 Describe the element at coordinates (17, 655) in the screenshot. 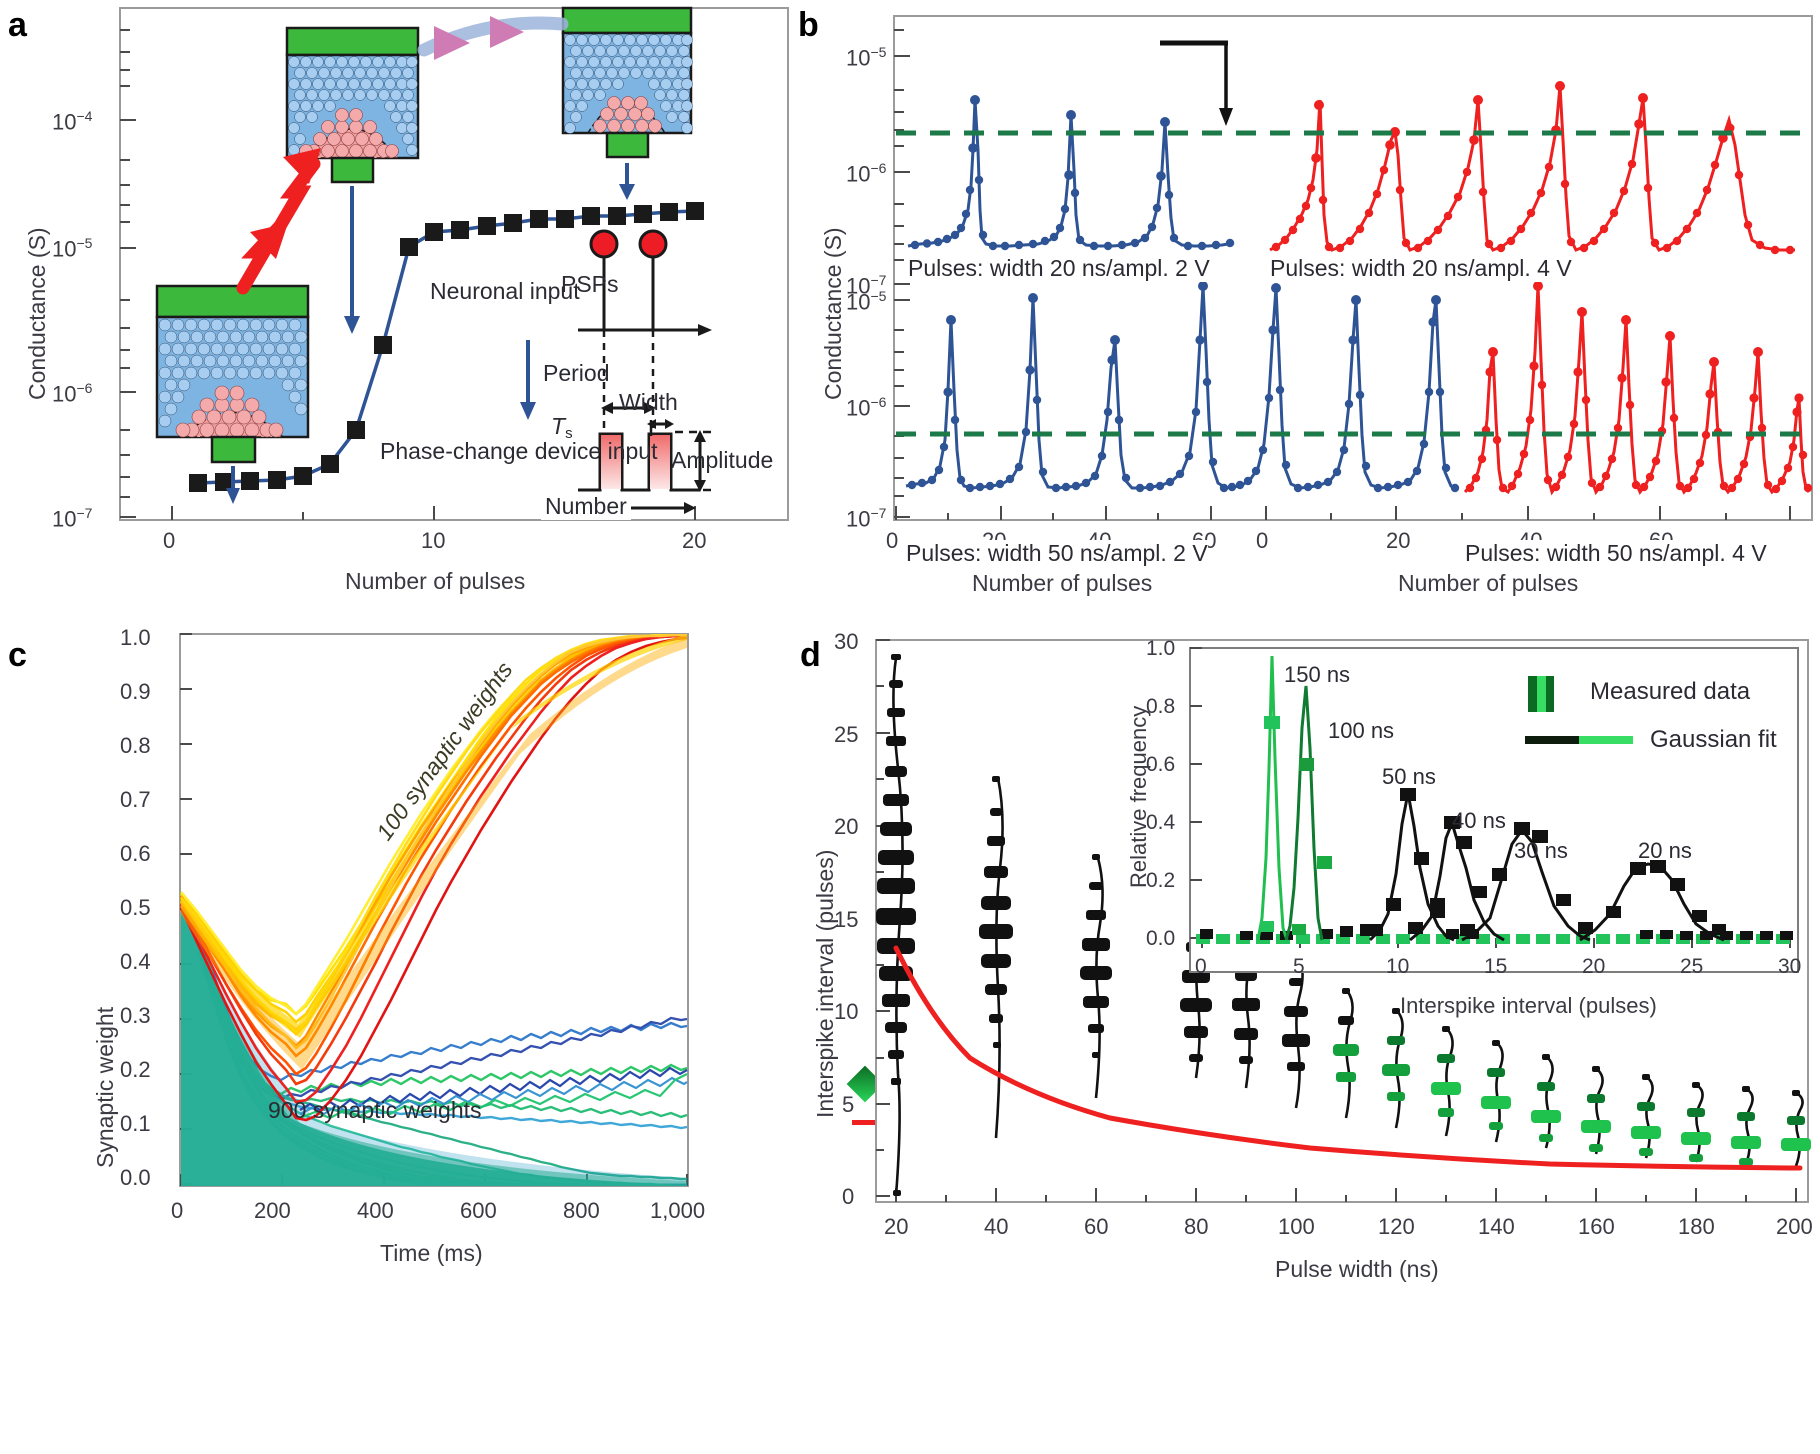

I see `panel-c-label: c` at that location.